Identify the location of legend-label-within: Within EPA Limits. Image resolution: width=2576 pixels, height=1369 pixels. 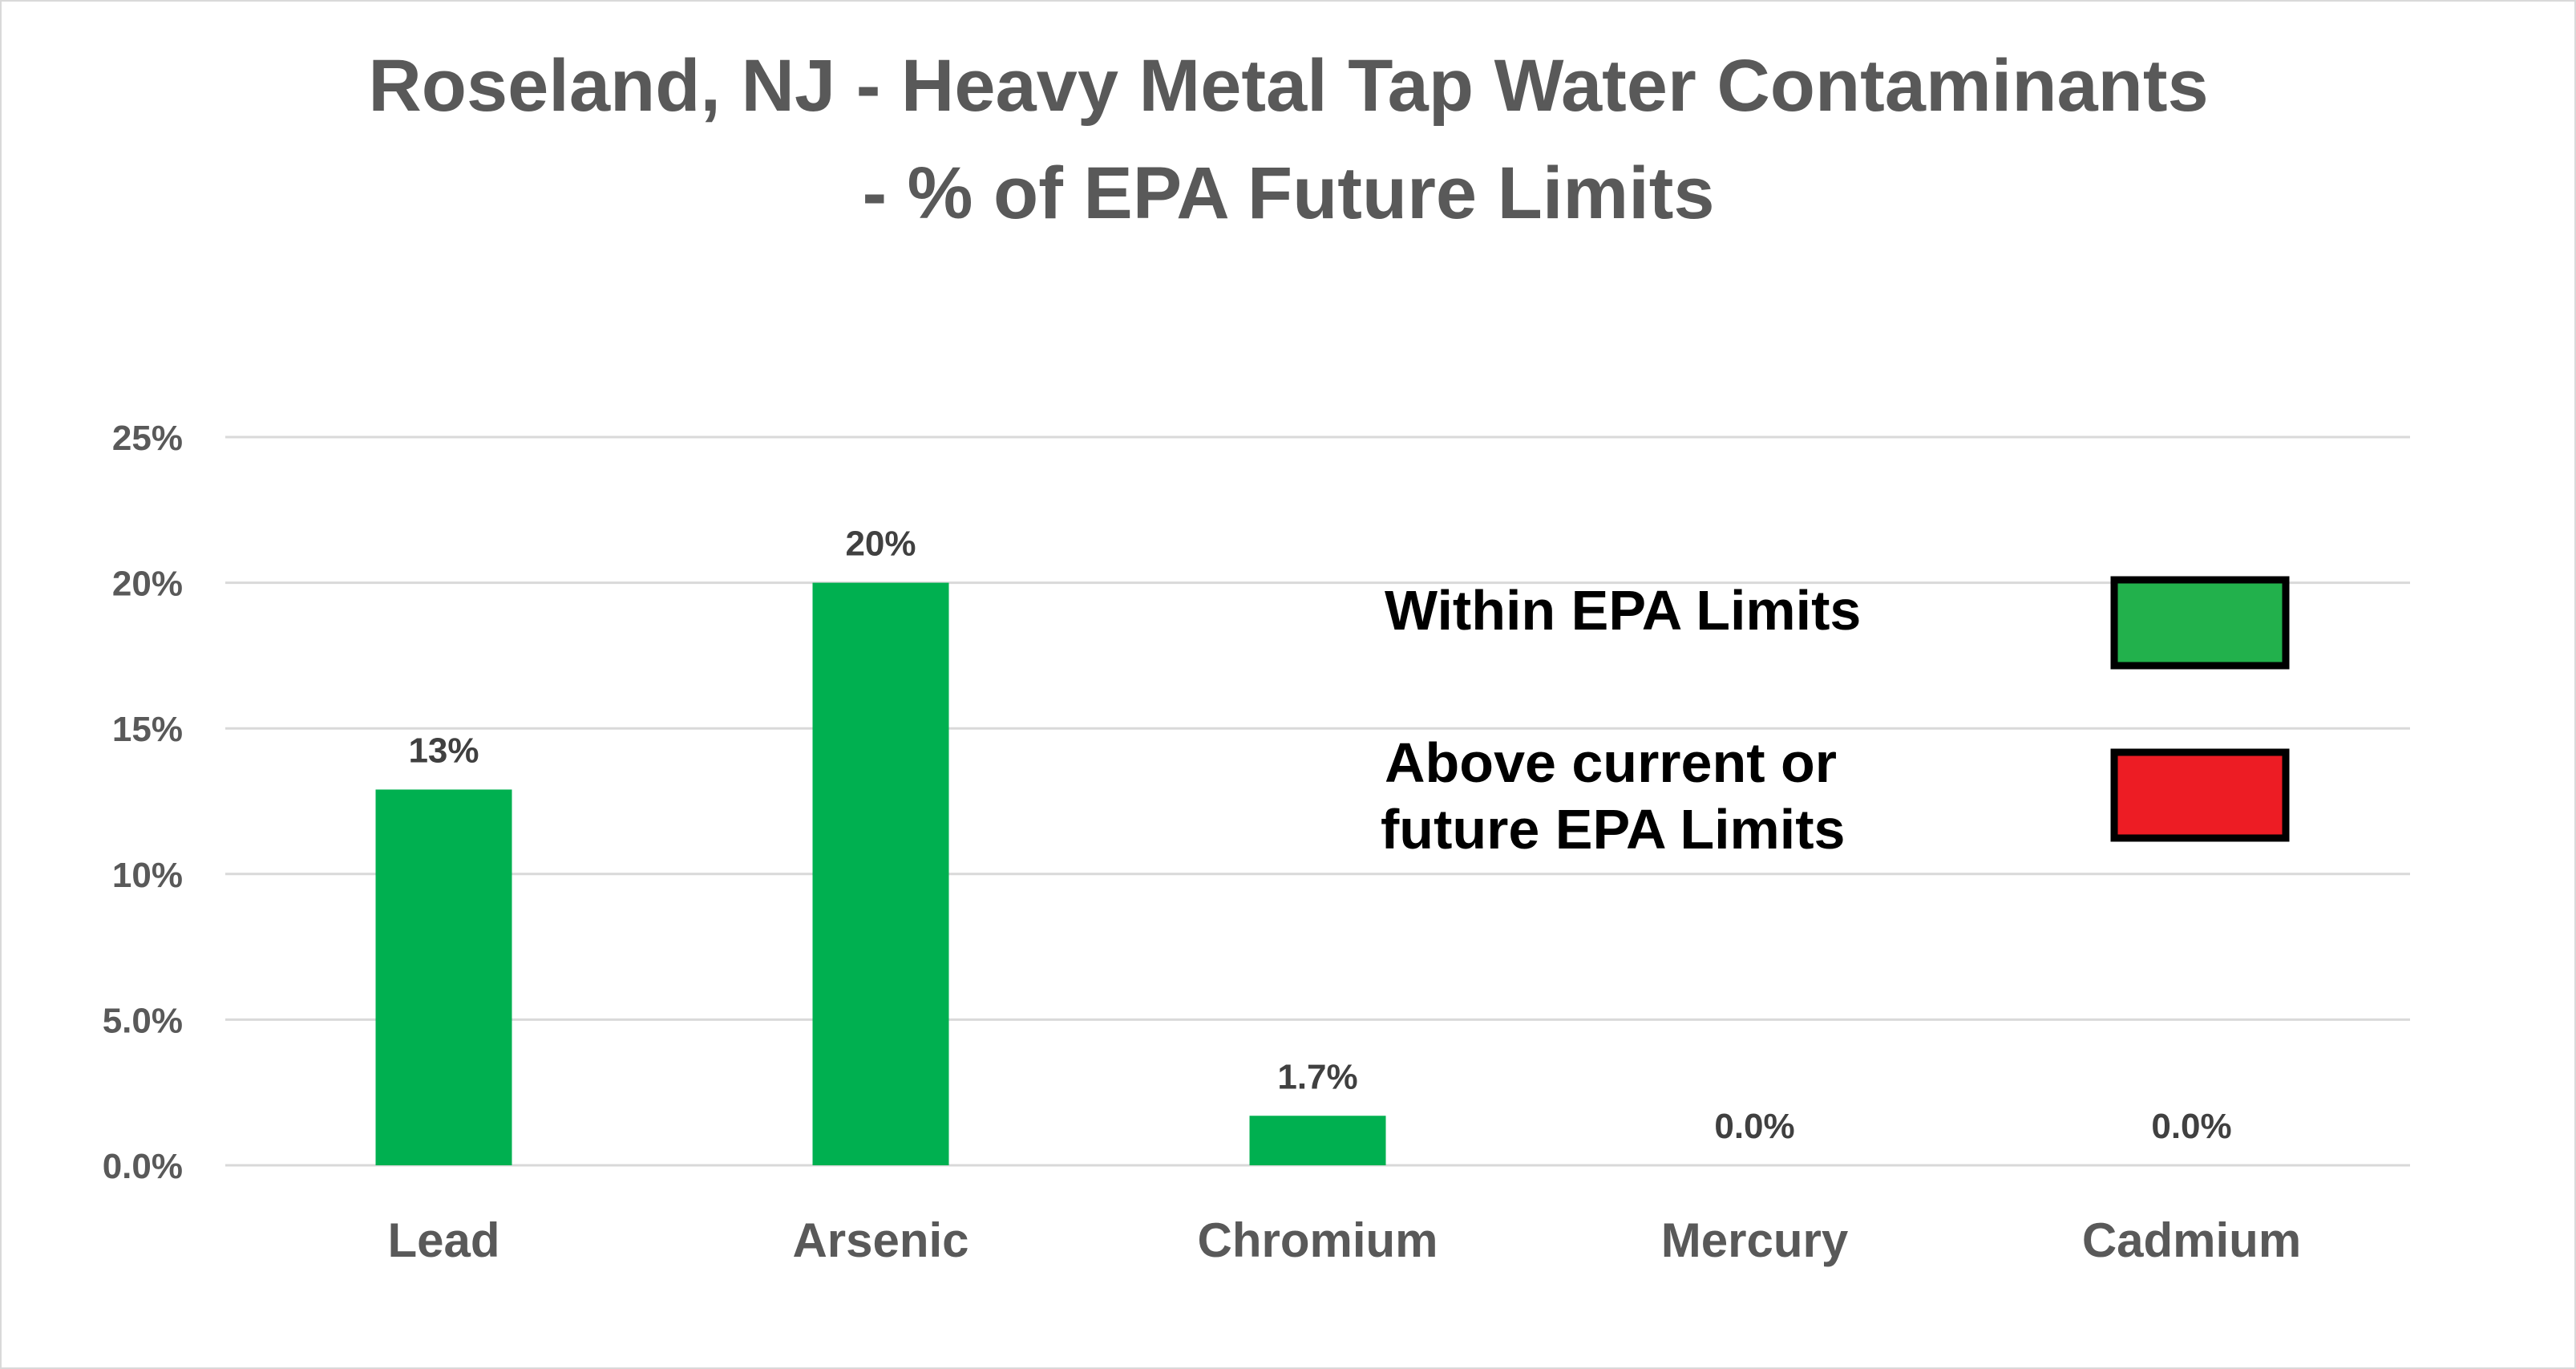
(1623, 610).